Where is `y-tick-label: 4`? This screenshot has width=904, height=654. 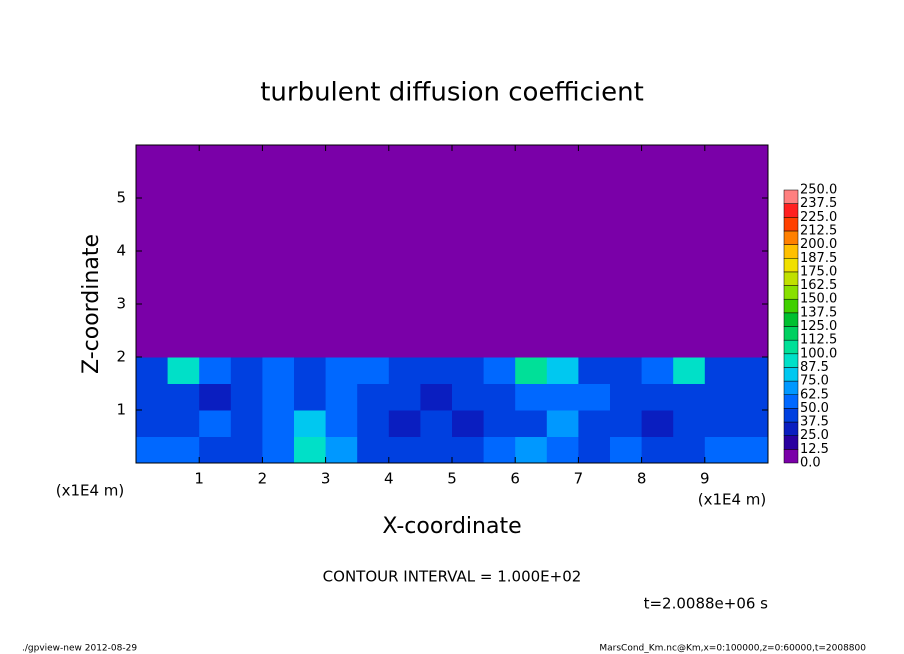 y-tick-label: 4 is located at coordinates (121, 251).